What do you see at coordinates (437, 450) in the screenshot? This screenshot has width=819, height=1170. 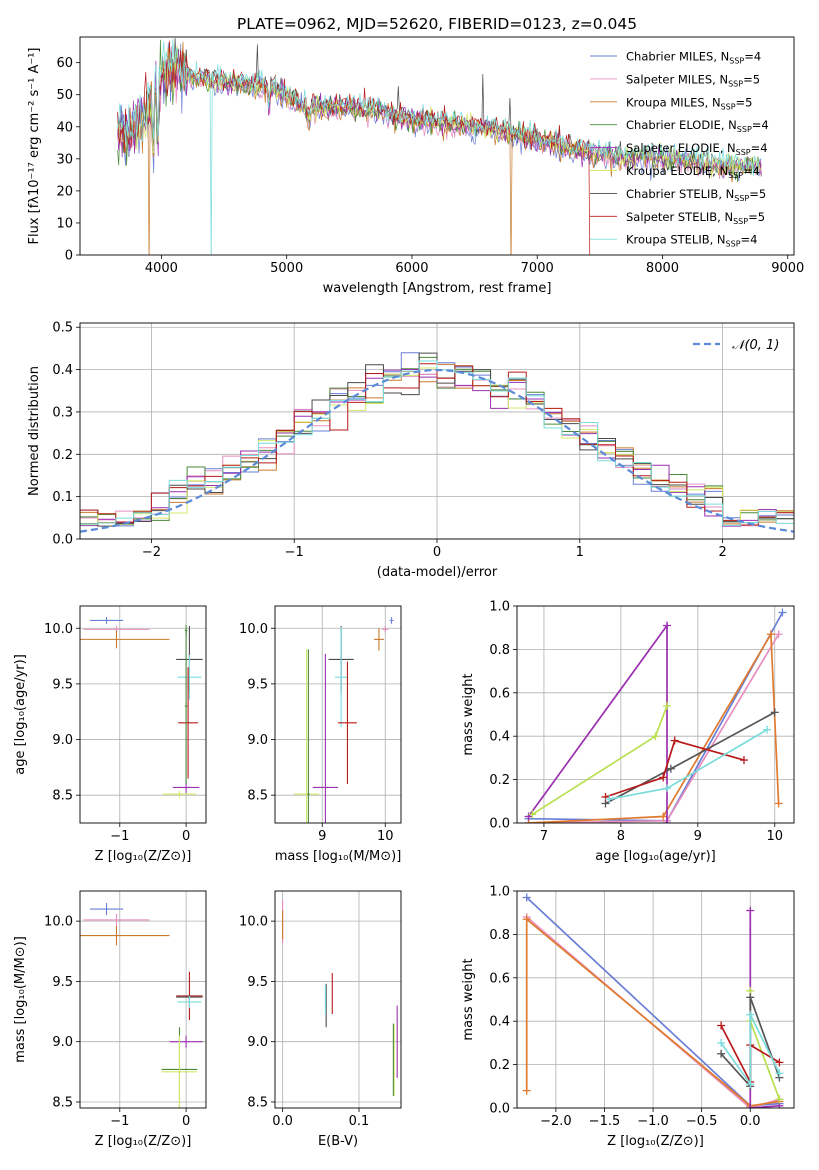 I see `normal-curve` at bounding box center [437, 450].